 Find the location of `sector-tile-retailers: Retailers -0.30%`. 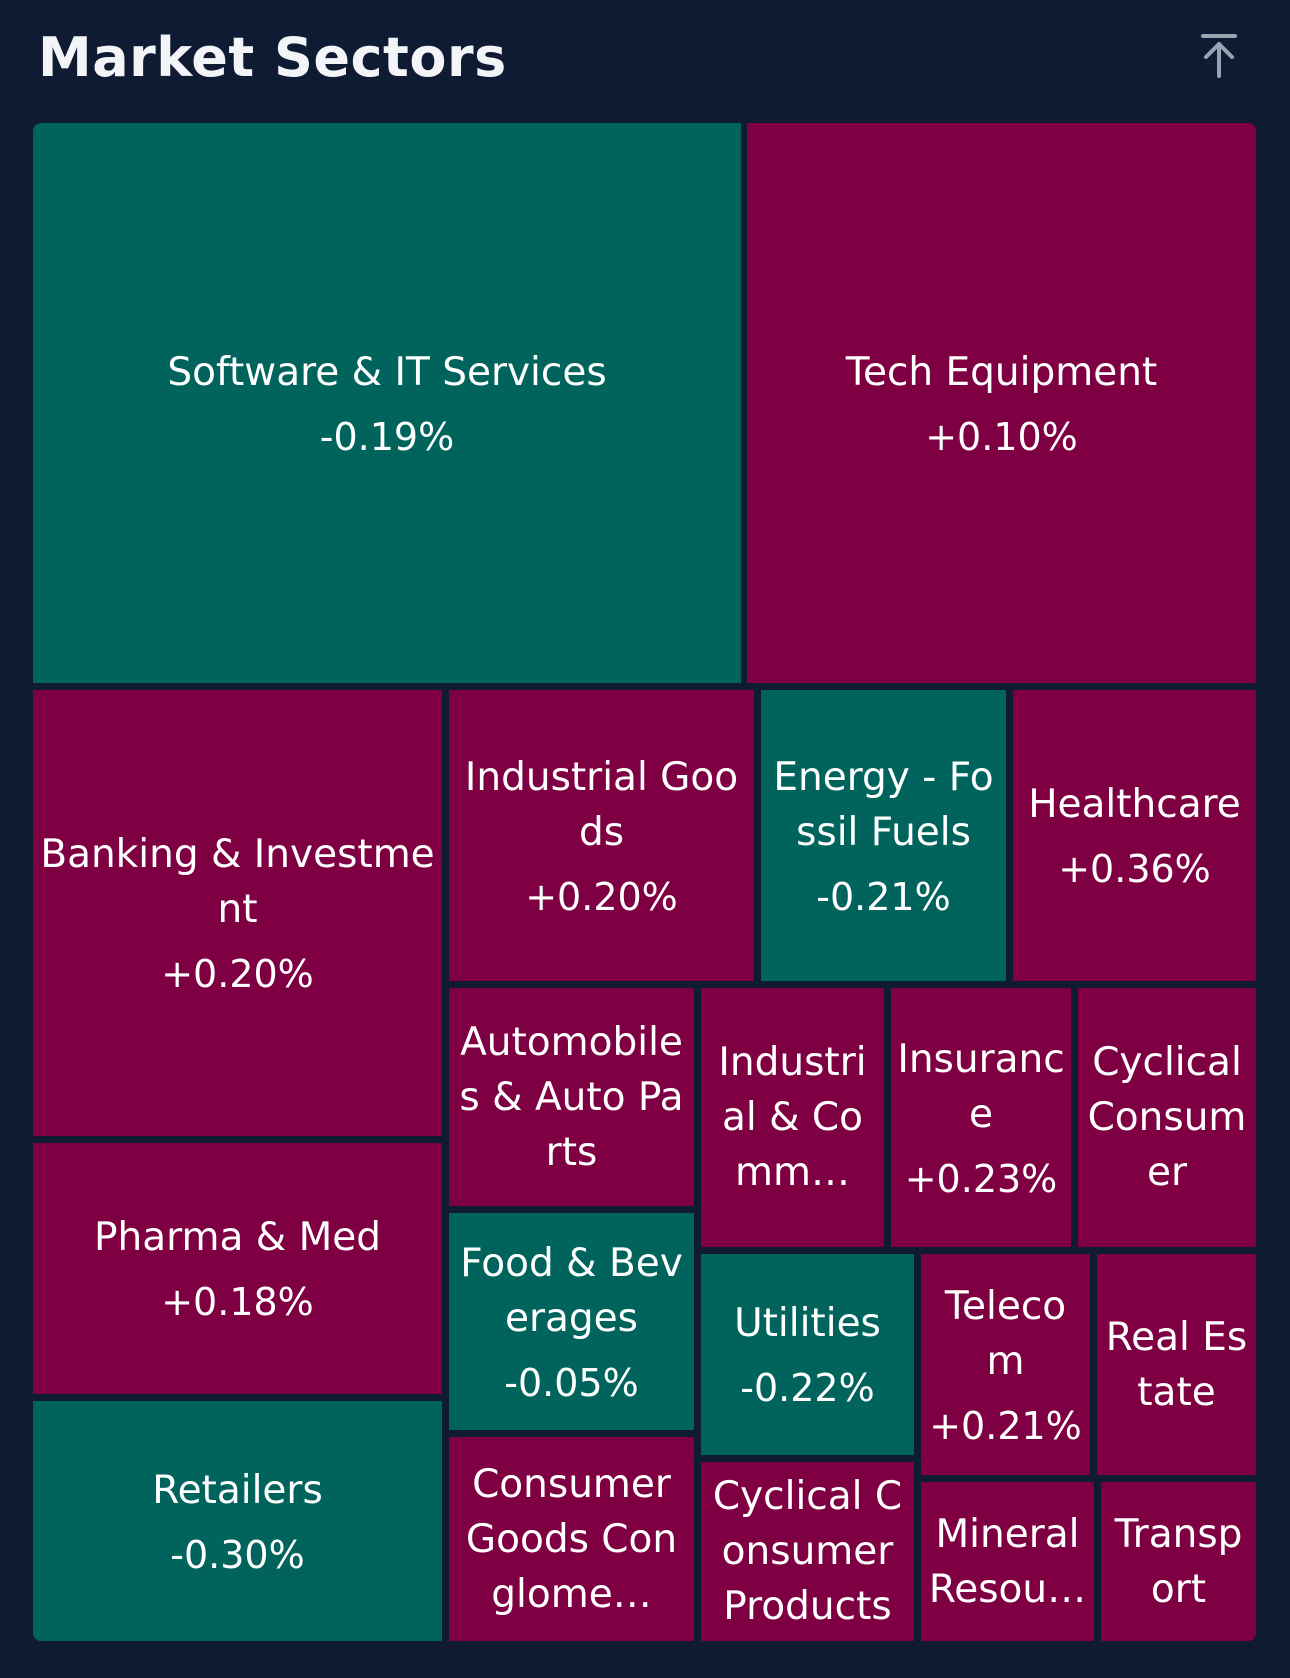

sector-tile-retailers: Retailers -0.30% is located at coordinates (237, 1521).